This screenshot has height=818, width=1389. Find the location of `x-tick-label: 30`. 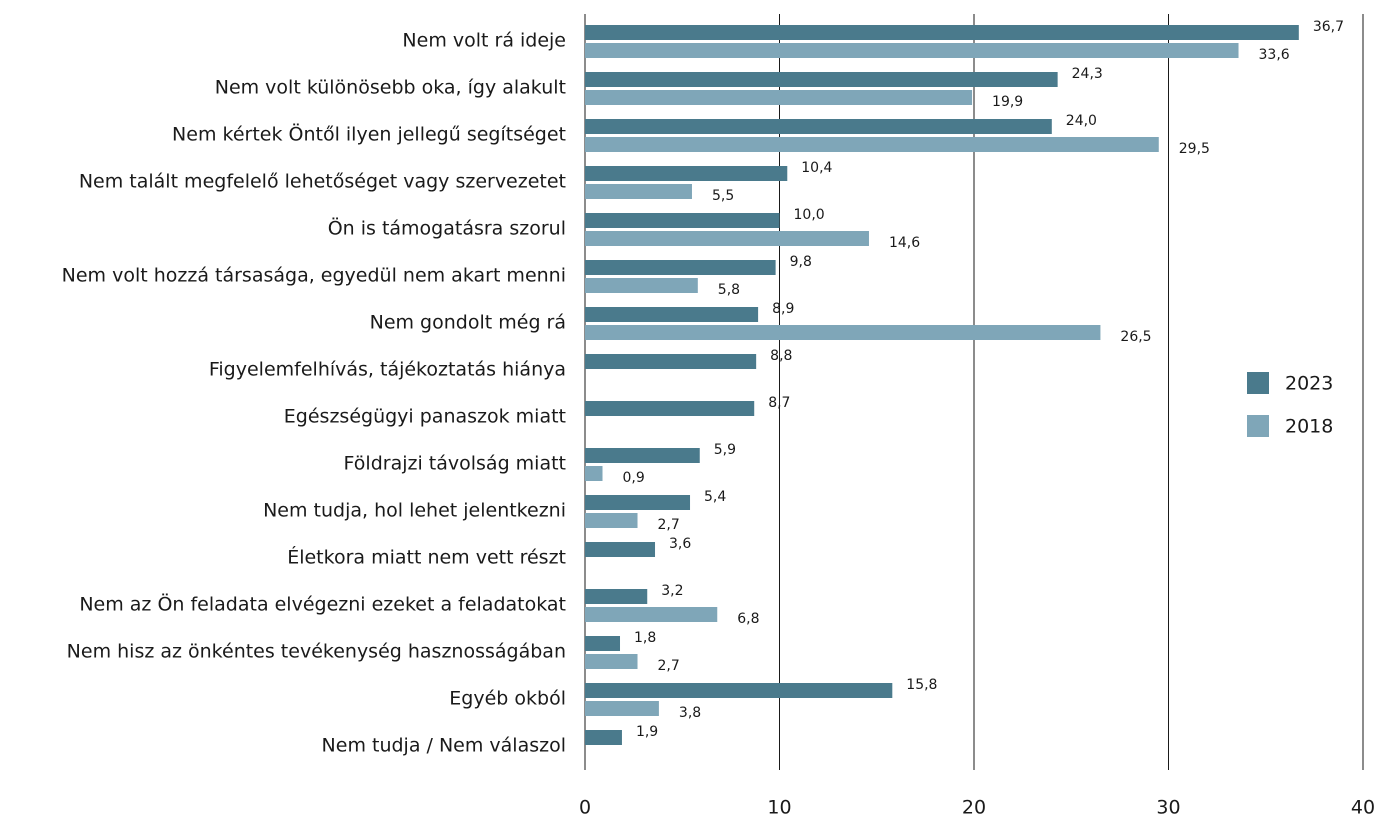

x-tick-label: 30 is located at coordinates (1168, 807).